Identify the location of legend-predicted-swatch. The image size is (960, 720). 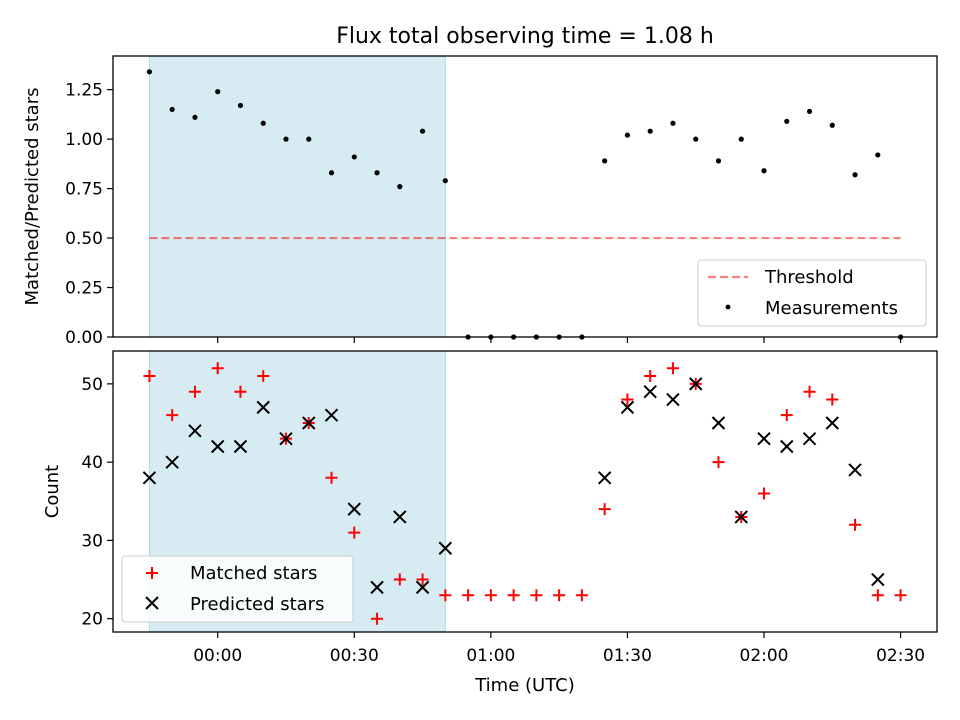
(152, 603).